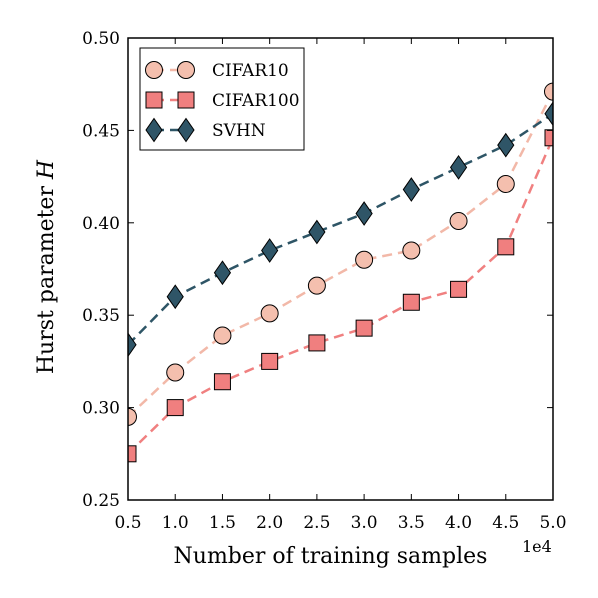 The image size is (598, 598). What do you see at coordinates (101, 39) in the screenshot?
I see `y-tick-label: 0.50` at bounding box center [101, 39].